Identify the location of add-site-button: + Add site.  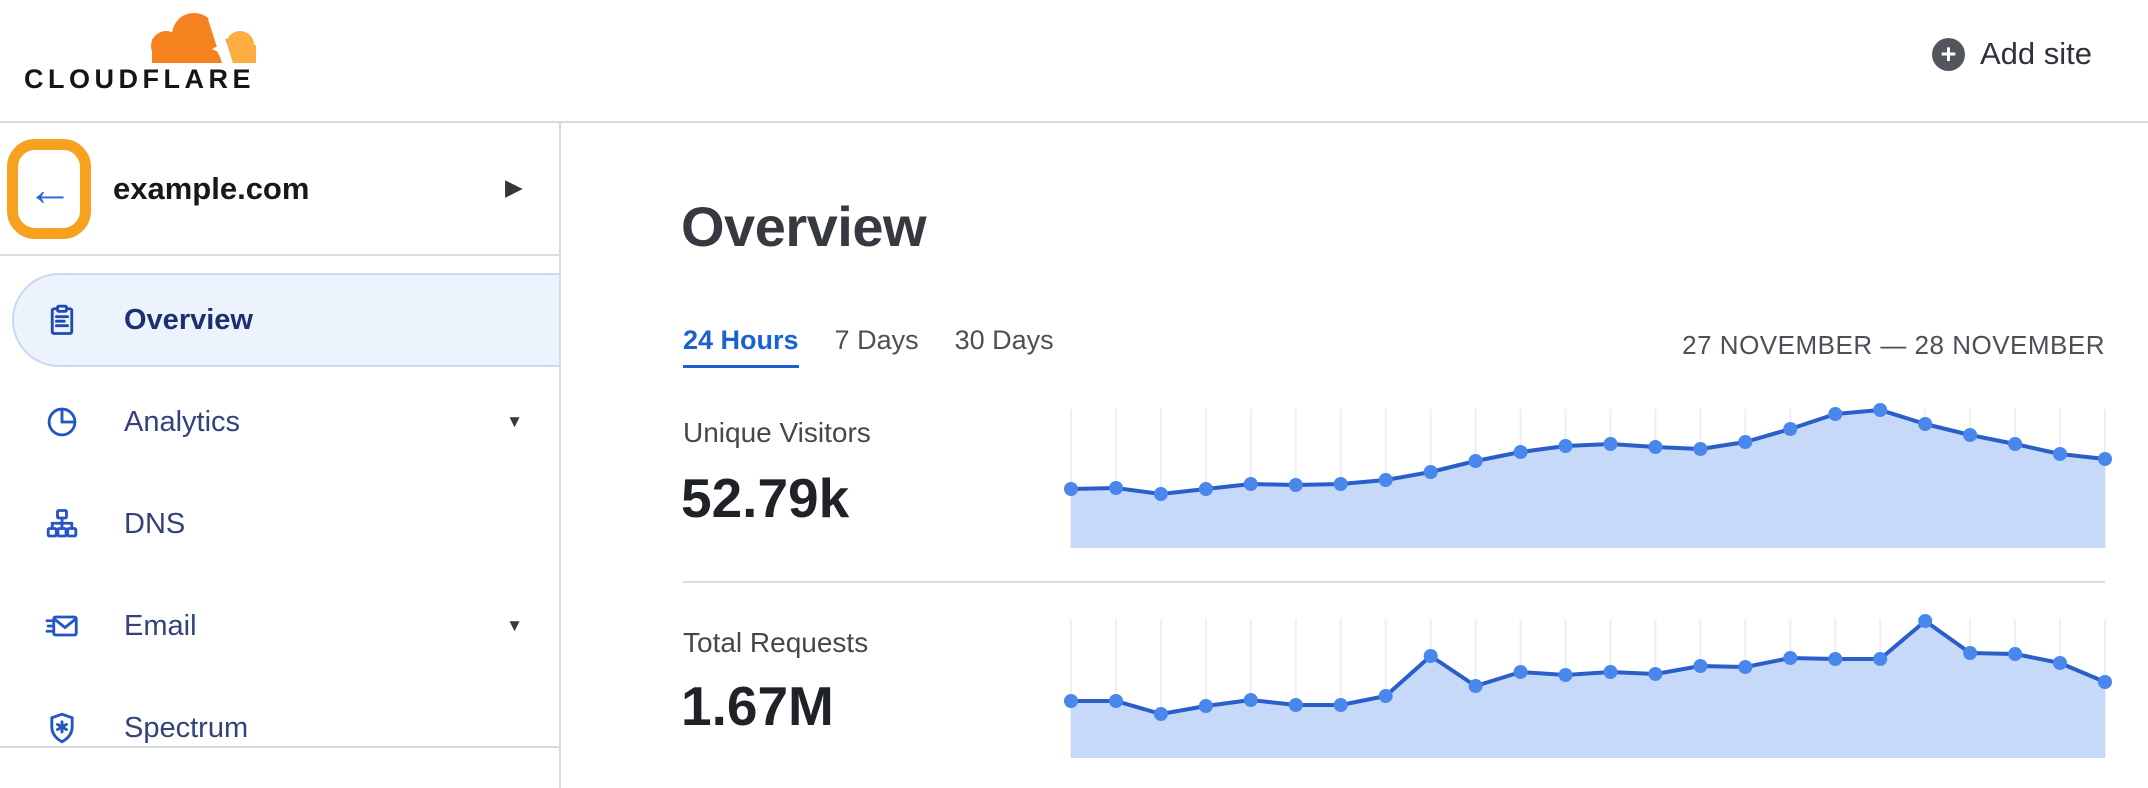
(2011, 54).